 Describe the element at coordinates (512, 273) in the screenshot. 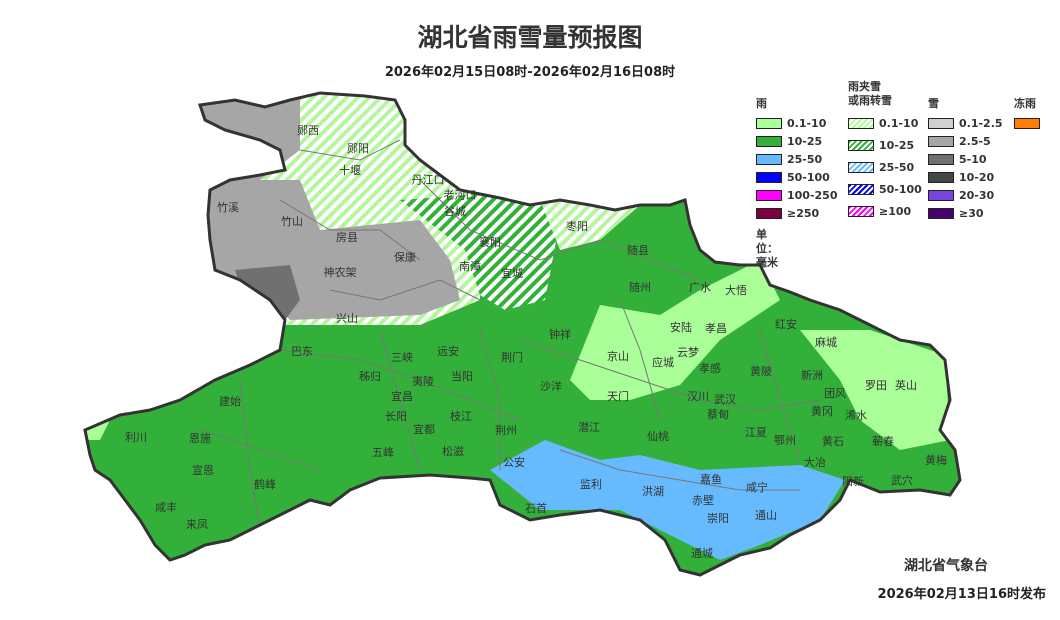

I see `city-label: 宜城` at that location.